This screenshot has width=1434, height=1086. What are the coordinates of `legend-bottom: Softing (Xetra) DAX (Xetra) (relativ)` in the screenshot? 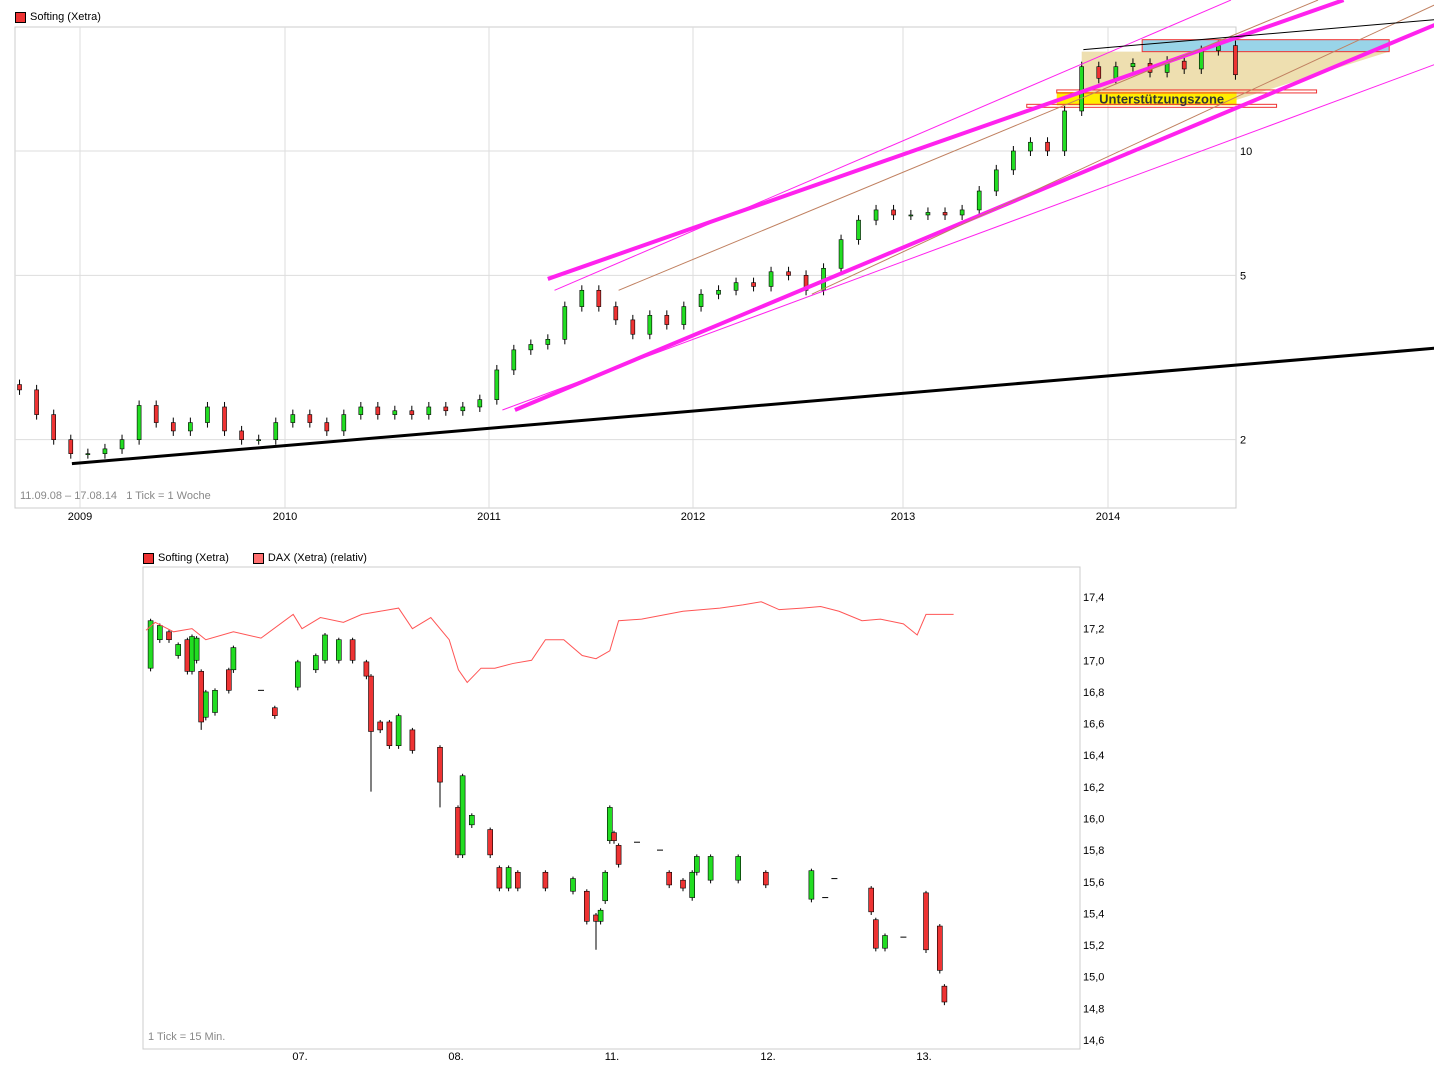 It's located at (255, 558).